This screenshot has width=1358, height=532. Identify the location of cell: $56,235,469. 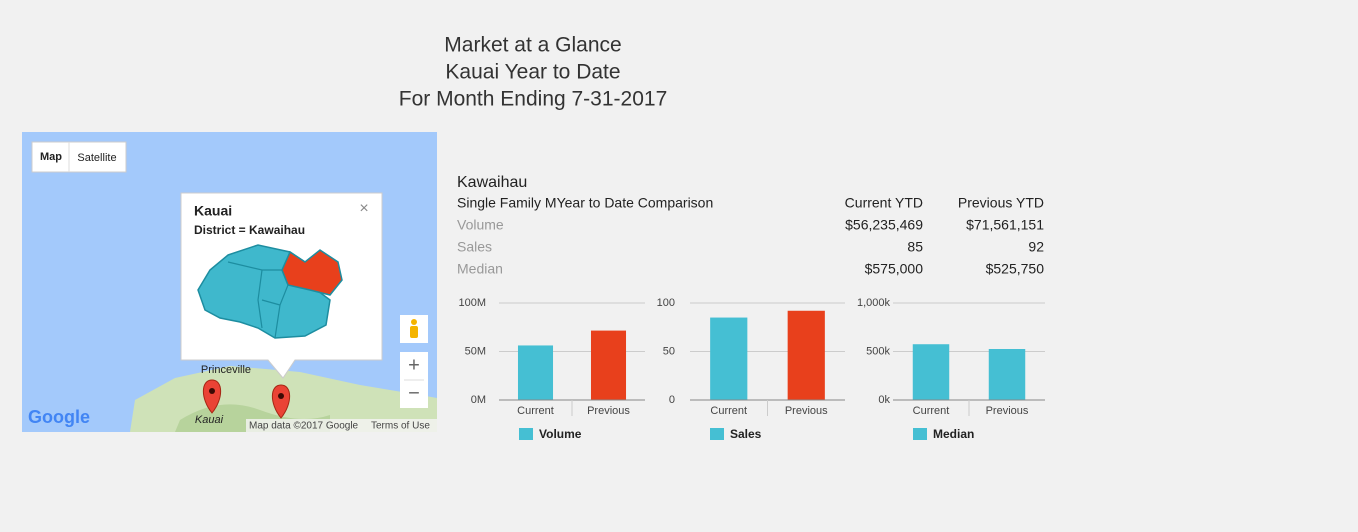
(884, 225).